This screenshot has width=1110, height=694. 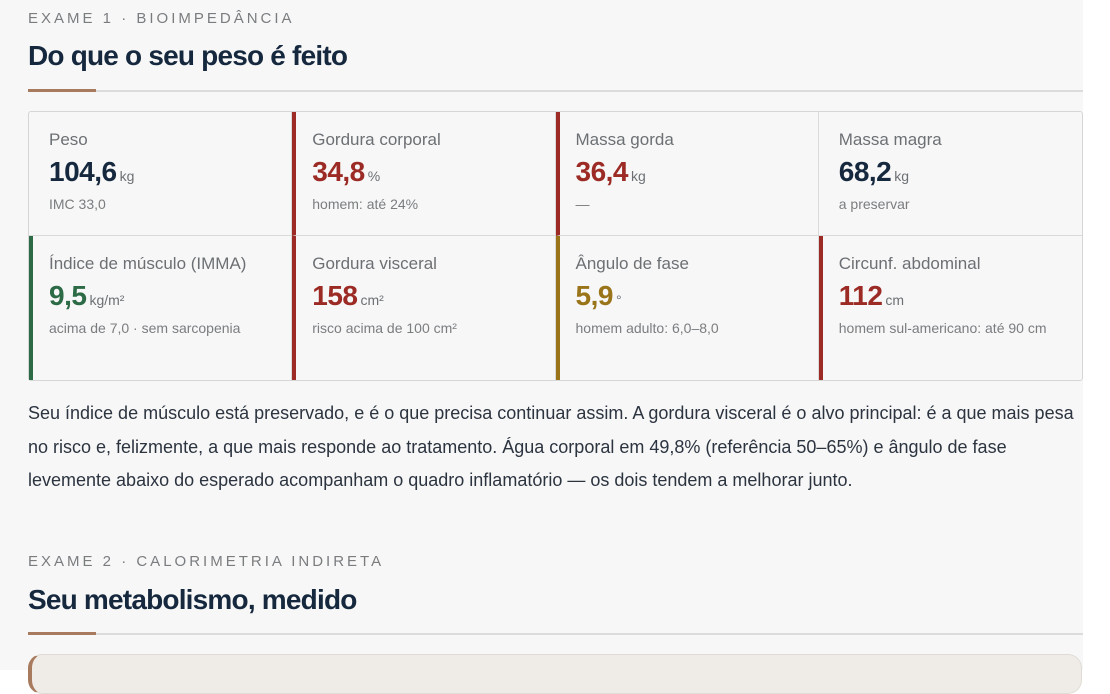 What do you see at coordinates (582, 204) in the screenshot?
I see `metric-note: —` at bounding box center [582, 204].